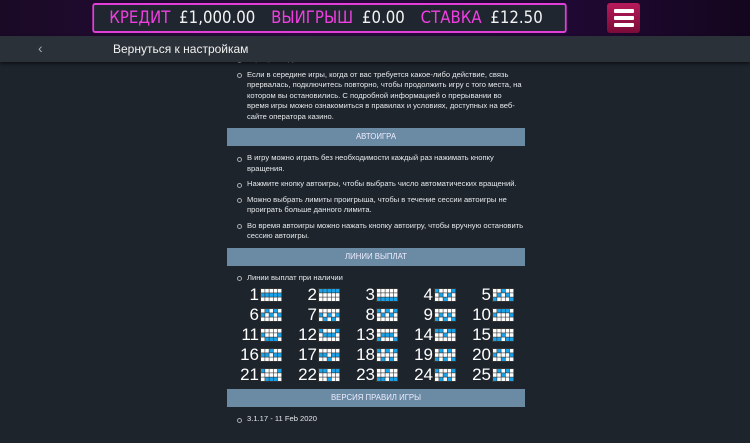  What do you see at coordinates (623, 18) in the screenshot?
I see `menu-button` at bounding box center [623, 18].